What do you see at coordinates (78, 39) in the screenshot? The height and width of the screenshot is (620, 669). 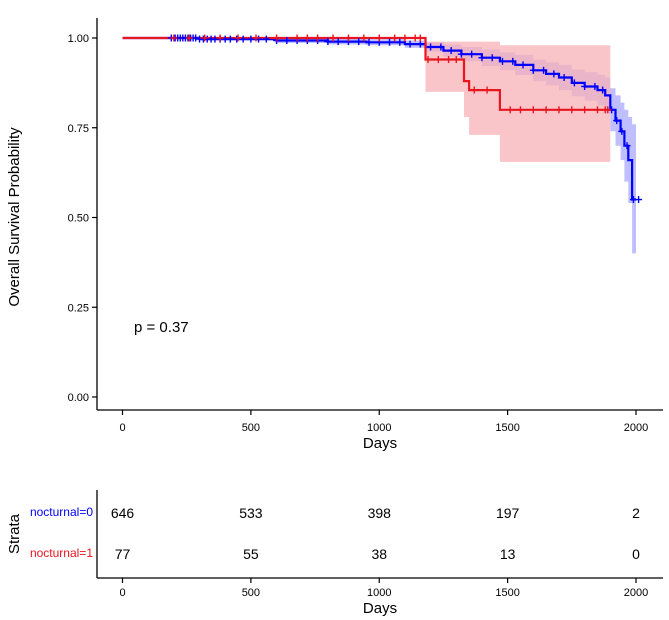 I see `y-tick-label: 1.00` at bounding box center [78, 39].